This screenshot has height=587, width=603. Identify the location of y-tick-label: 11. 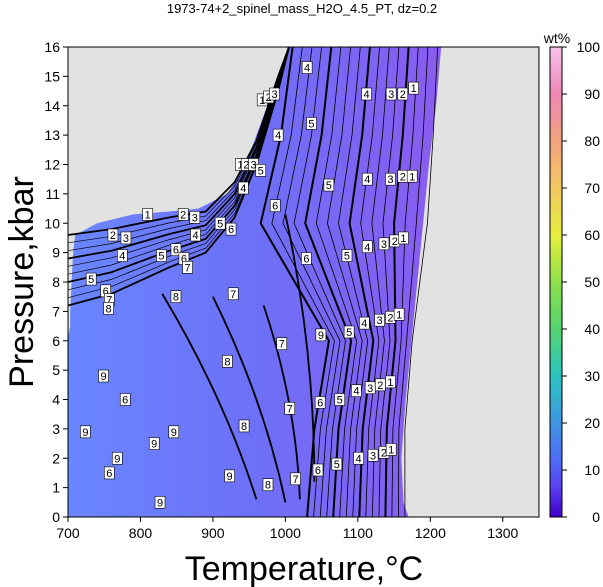
(52, 194).